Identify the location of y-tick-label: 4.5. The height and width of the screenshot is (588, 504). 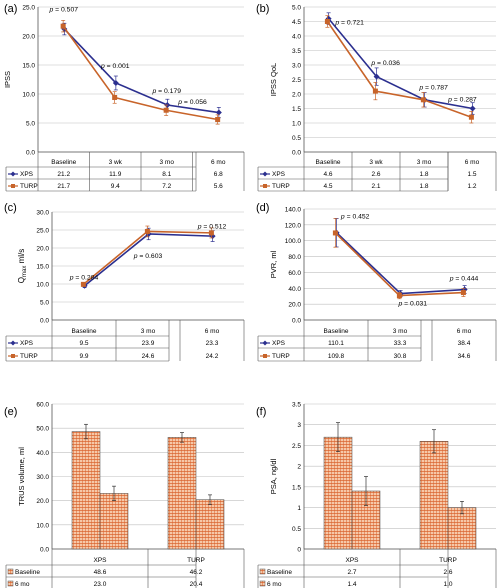
(296, 22).